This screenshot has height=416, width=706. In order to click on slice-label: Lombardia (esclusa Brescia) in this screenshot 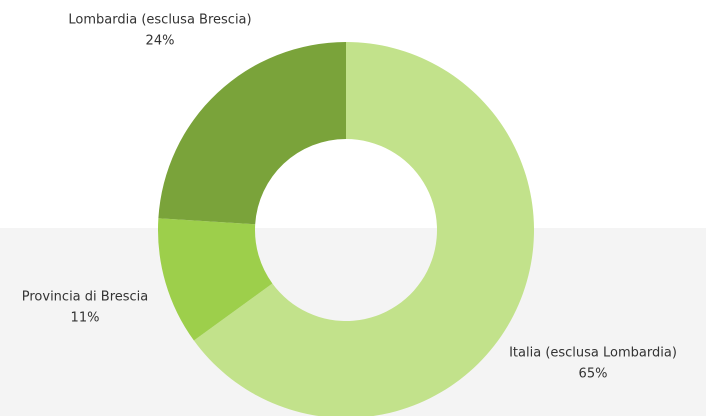, I will do `click(159, 20)`.